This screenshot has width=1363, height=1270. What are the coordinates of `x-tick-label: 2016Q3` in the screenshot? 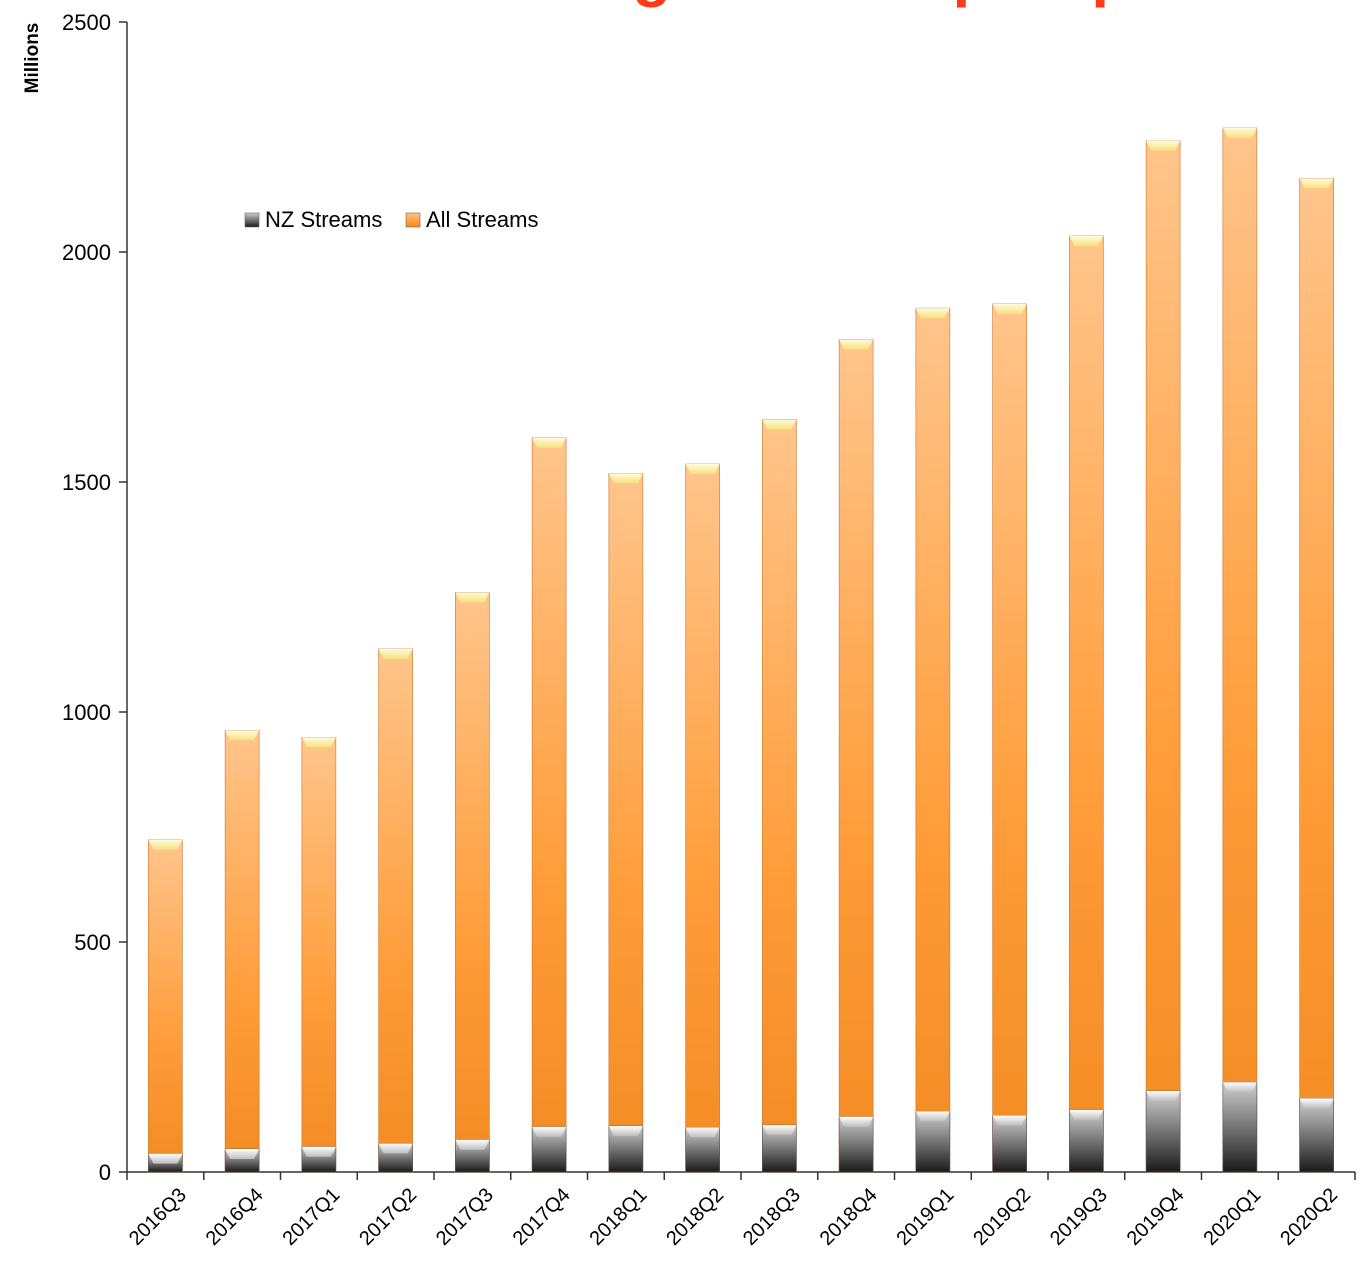 It's located at (158, 1217).